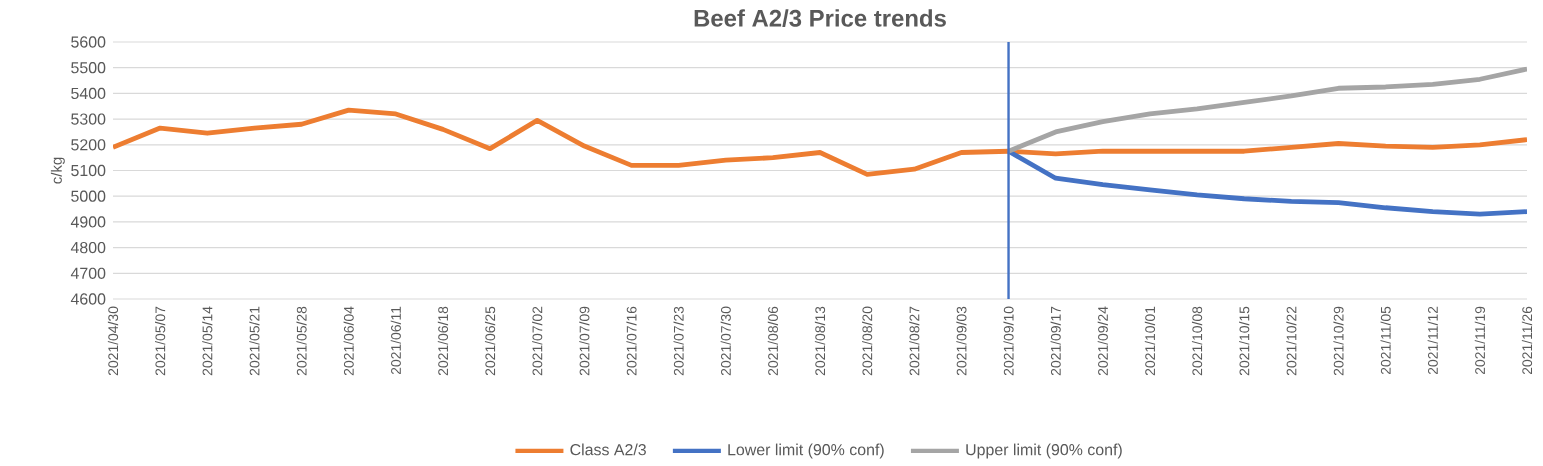  What do you see at coordinates (113, 341) in the screenshot?
I see `x-tick-label: 2021/04/30` at bounding box center [113, 341].